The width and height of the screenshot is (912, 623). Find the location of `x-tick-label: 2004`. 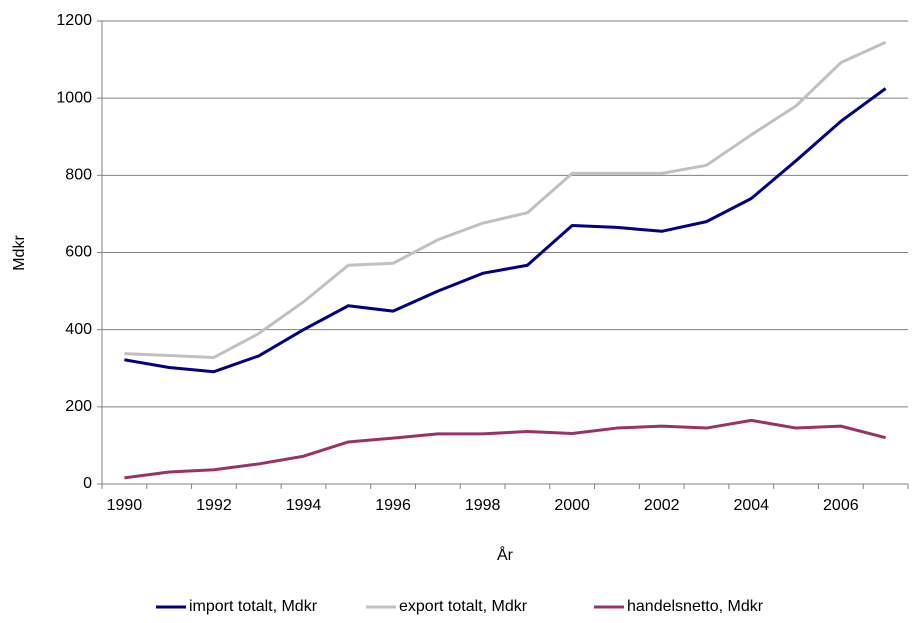

x-tick-label: 2004 is located at coordinates (751, 505).